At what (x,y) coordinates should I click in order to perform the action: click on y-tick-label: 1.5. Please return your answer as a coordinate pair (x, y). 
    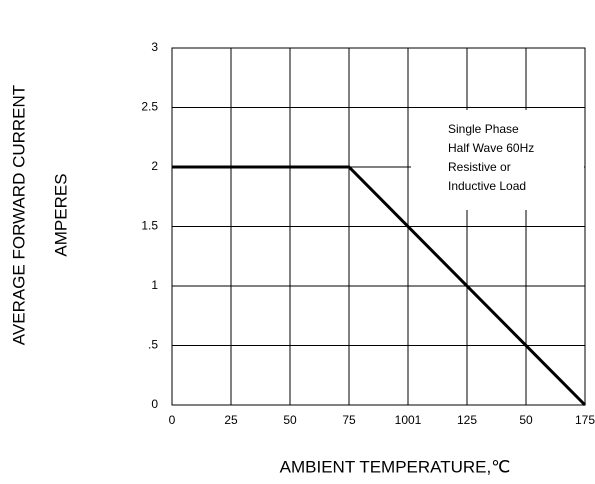
    Looking at the image, I should click on (149, 226).